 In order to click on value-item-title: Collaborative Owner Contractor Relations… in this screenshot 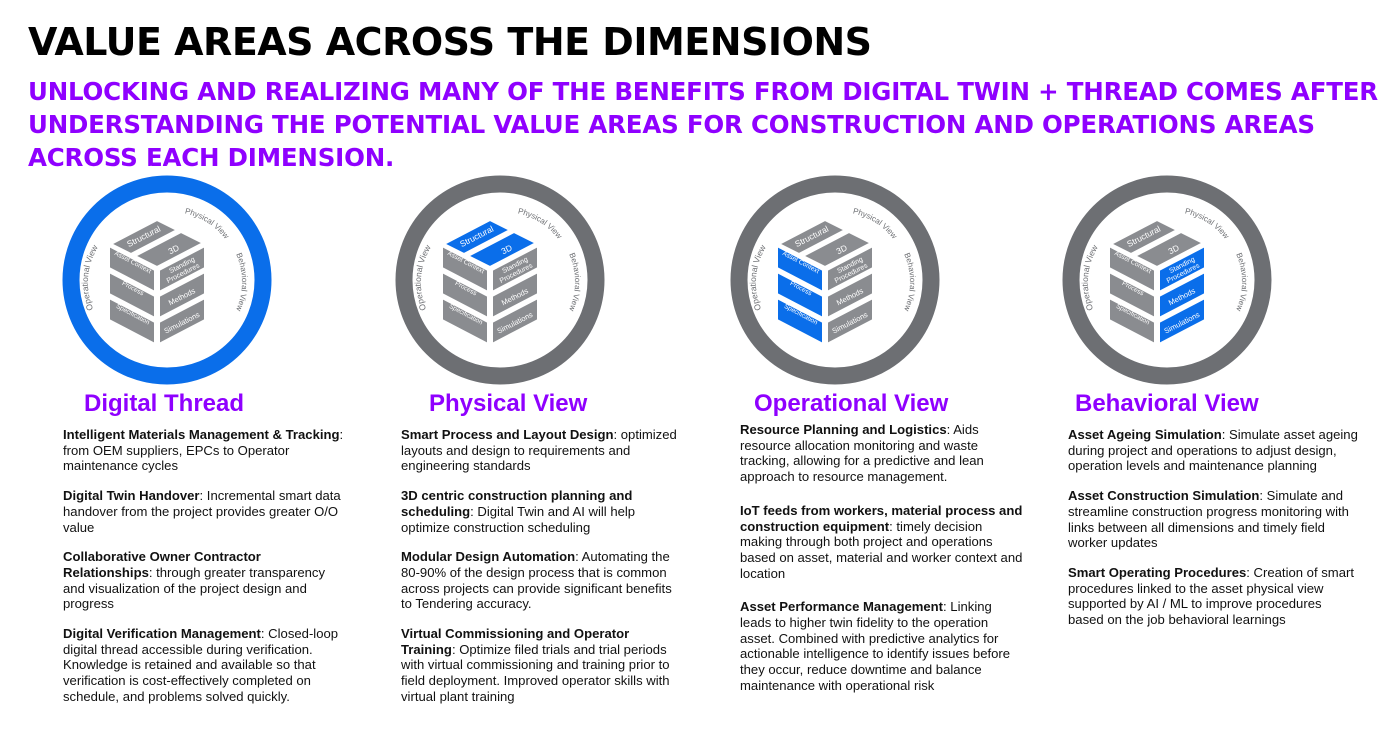, I will do `click(162, 564)`.